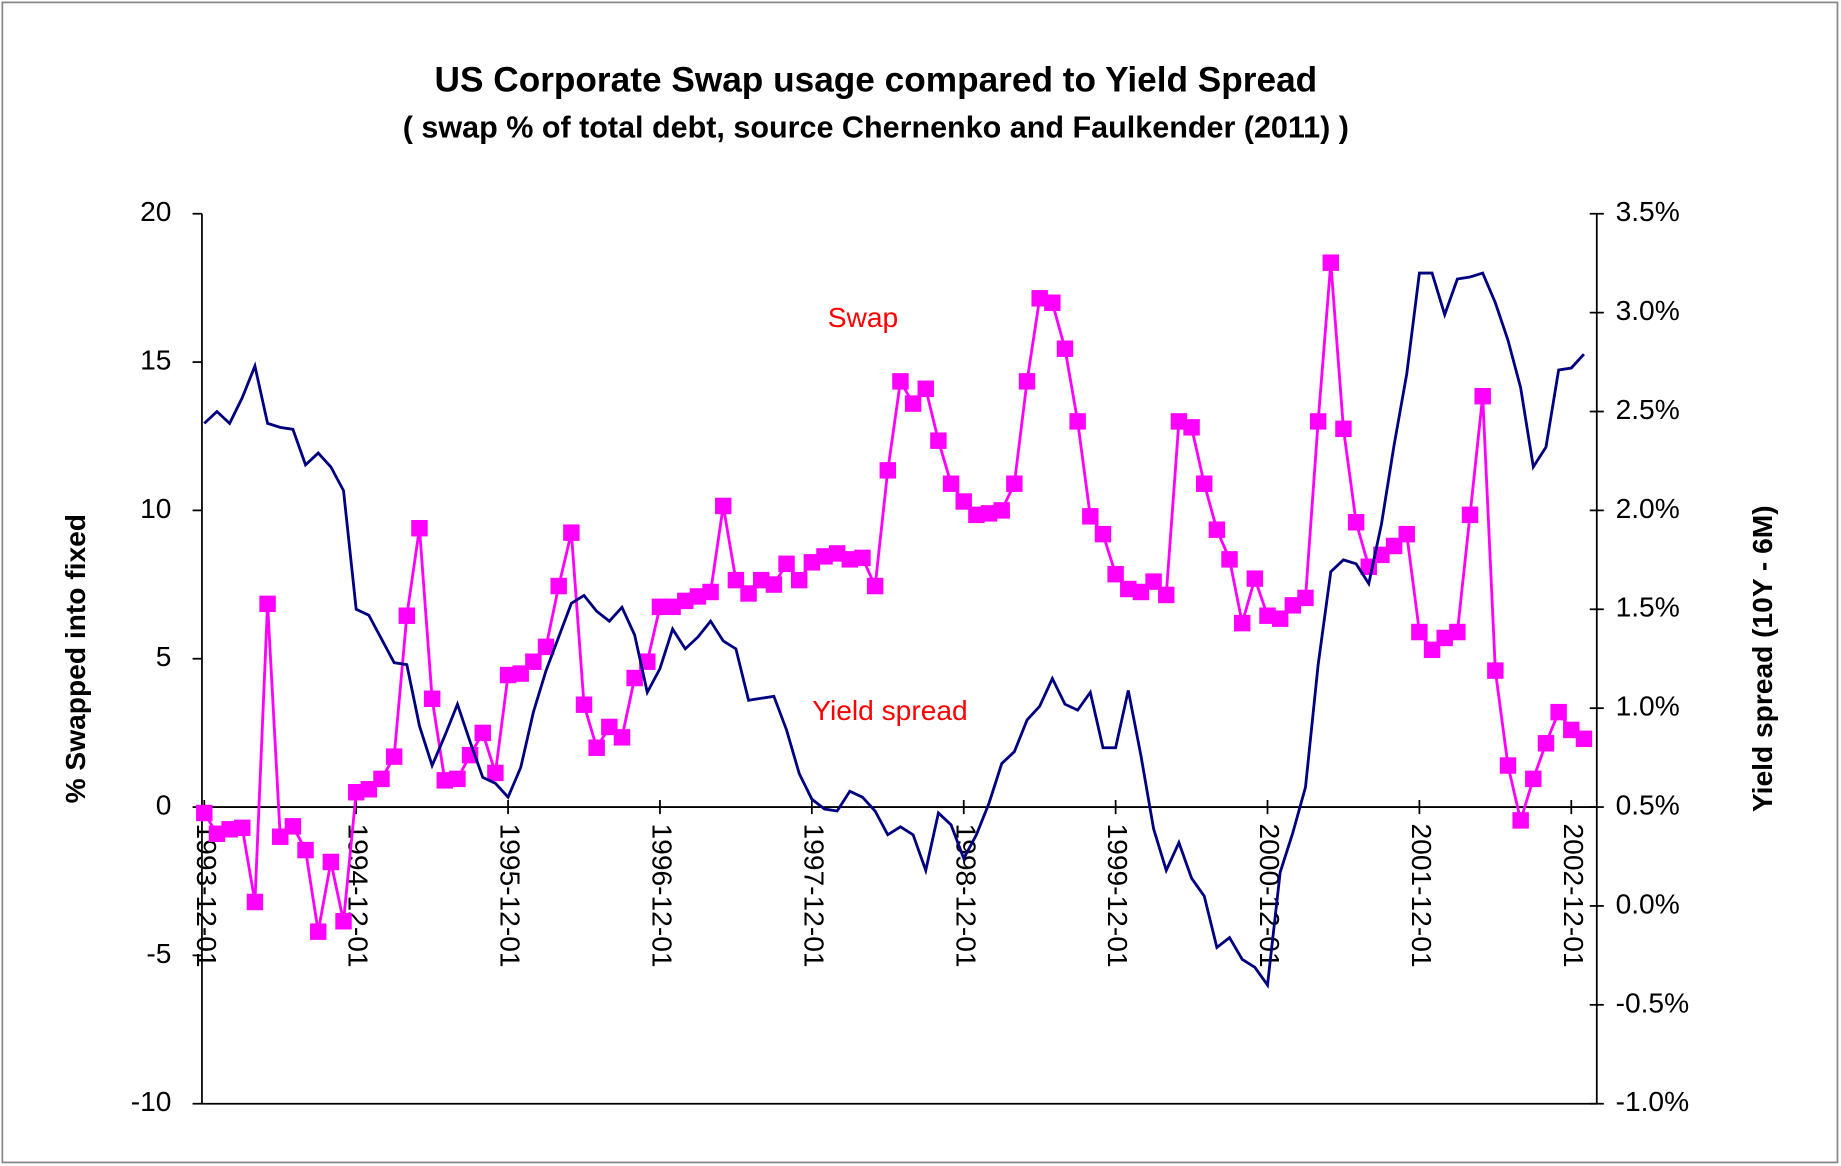  Describe the element at coordinates (151, 1101) in the screenshot. I see `y-tick-label: -10` at that location.